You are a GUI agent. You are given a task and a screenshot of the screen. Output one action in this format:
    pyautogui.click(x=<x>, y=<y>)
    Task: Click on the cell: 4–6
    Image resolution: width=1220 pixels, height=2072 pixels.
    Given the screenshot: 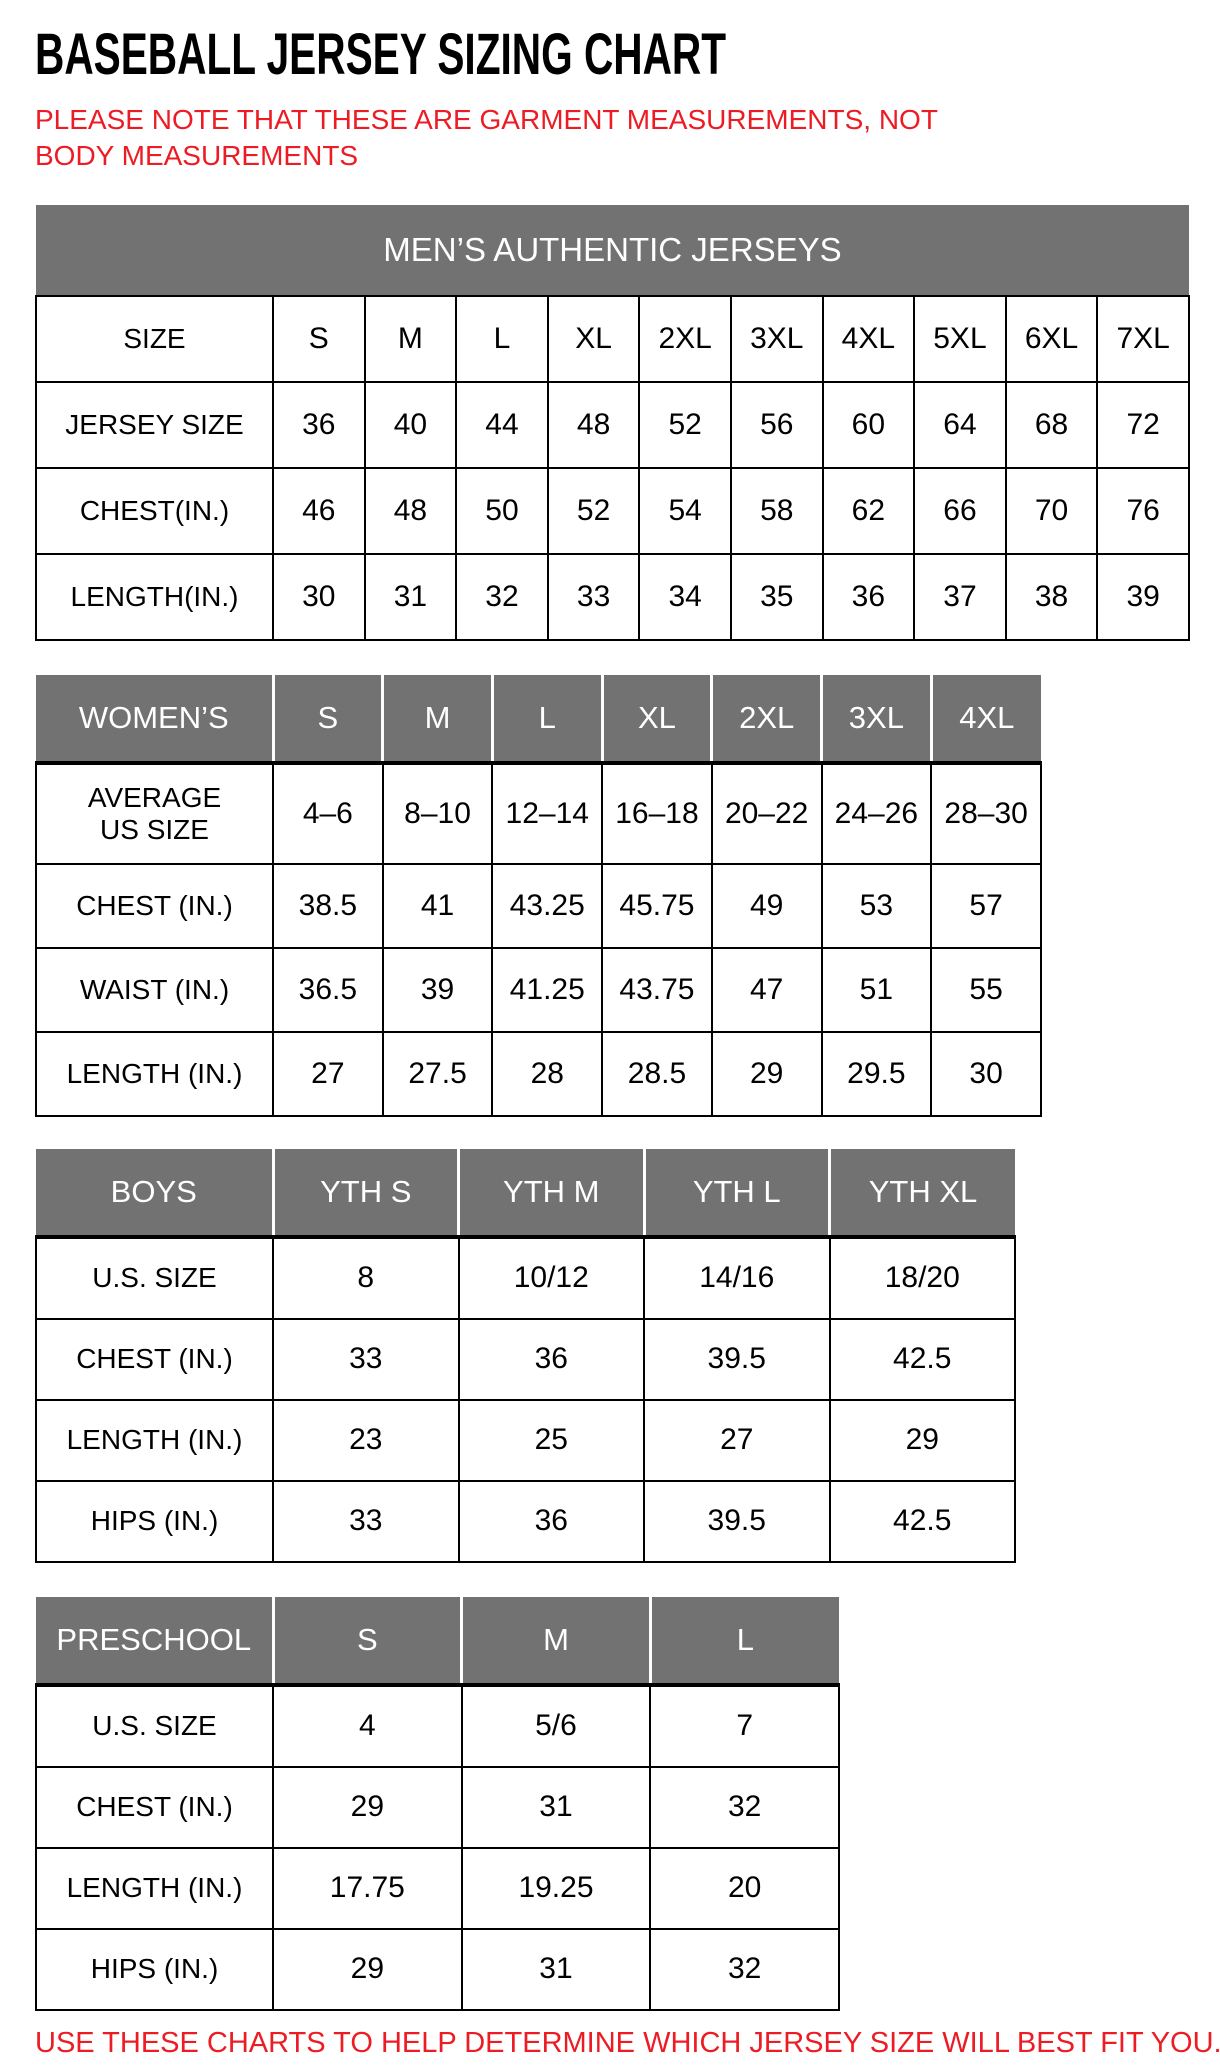 What is the action you would take?
    pyautogui.click(x=328, y=812)
    